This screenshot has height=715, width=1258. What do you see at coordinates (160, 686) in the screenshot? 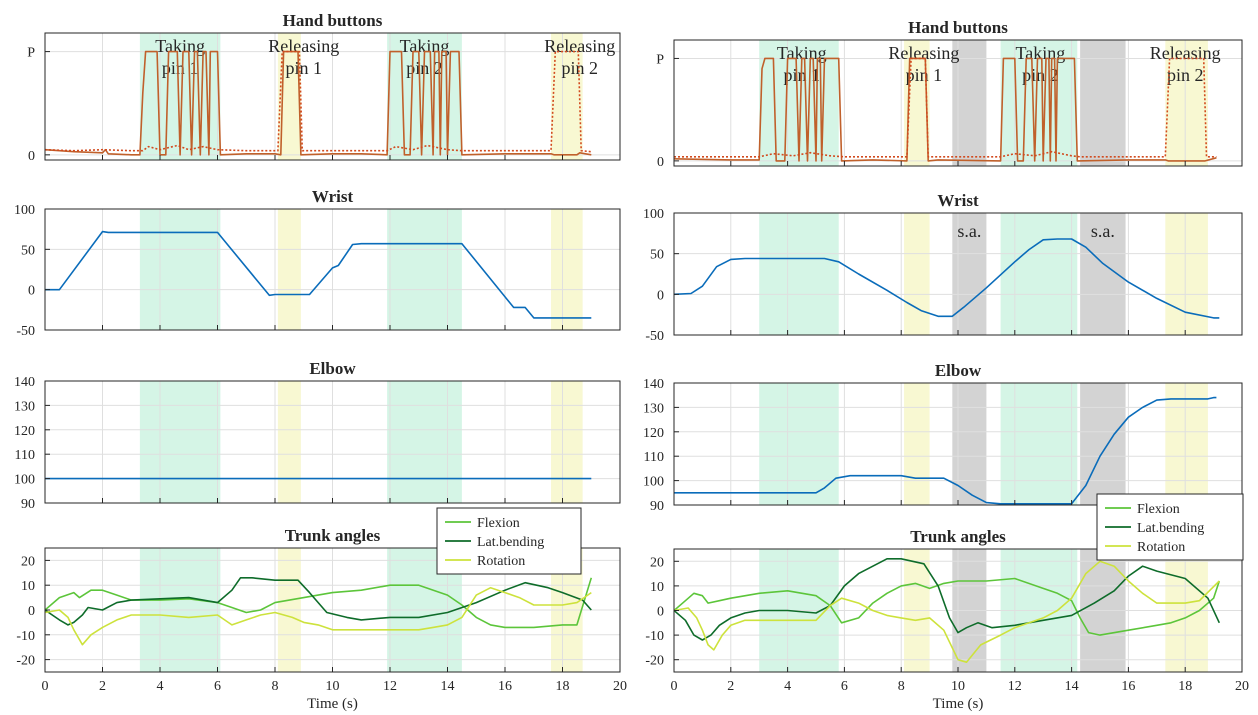
I see `x-tick-label: 4` at bounding box center [160, 686].